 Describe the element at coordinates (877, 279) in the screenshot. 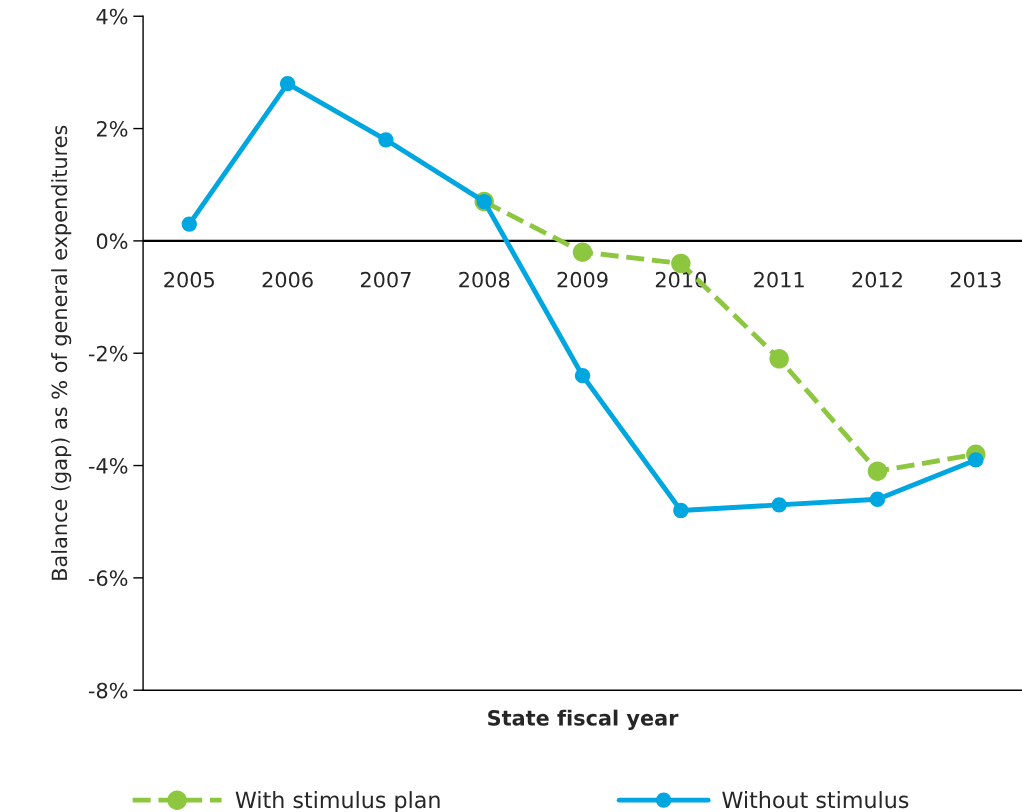

I see `x-tick-label: 2012` at that location.